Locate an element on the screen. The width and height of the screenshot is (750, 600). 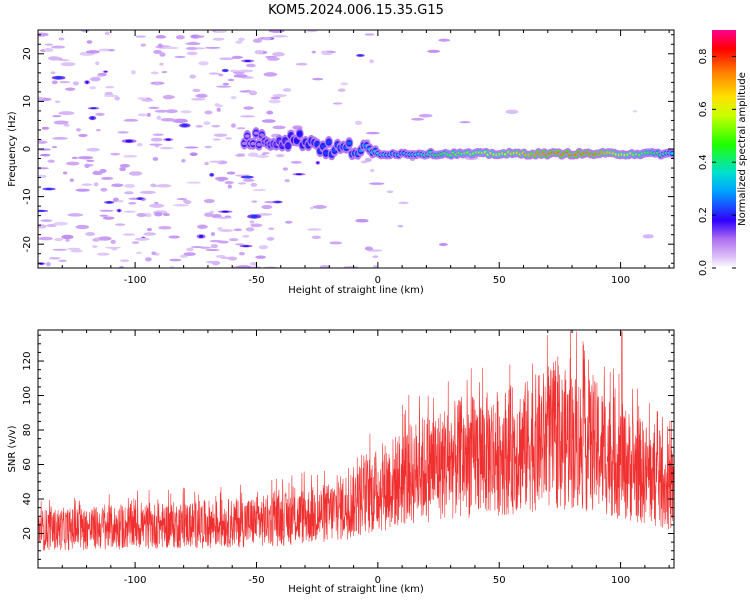
spectrogram-ylabel: Frequency (Hz) is located at coordinates (12, 149).